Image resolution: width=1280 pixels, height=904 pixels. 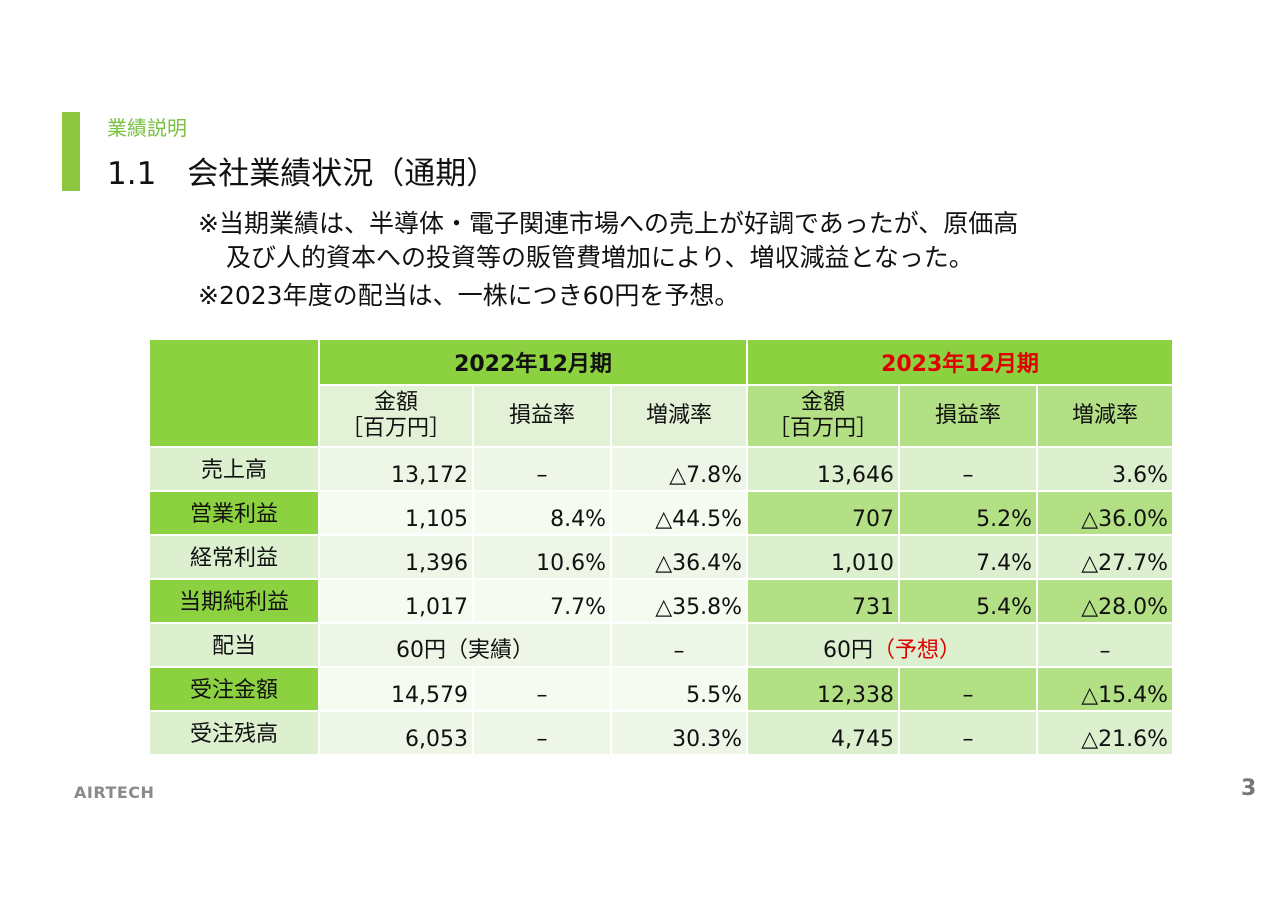 I want to click on cell: 12,338, so click(x=823, y=689).